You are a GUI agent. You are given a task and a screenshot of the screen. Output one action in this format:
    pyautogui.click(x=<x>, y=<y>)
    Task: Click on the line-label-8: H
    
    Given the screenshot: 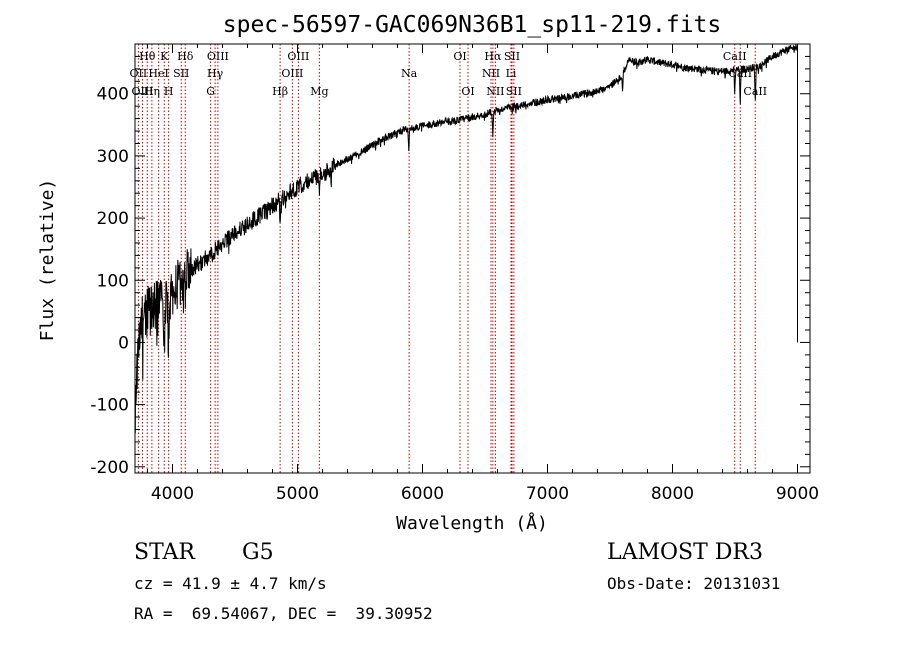 What is the action you would take?
    pyautogui.click(x=169, y=91)
    